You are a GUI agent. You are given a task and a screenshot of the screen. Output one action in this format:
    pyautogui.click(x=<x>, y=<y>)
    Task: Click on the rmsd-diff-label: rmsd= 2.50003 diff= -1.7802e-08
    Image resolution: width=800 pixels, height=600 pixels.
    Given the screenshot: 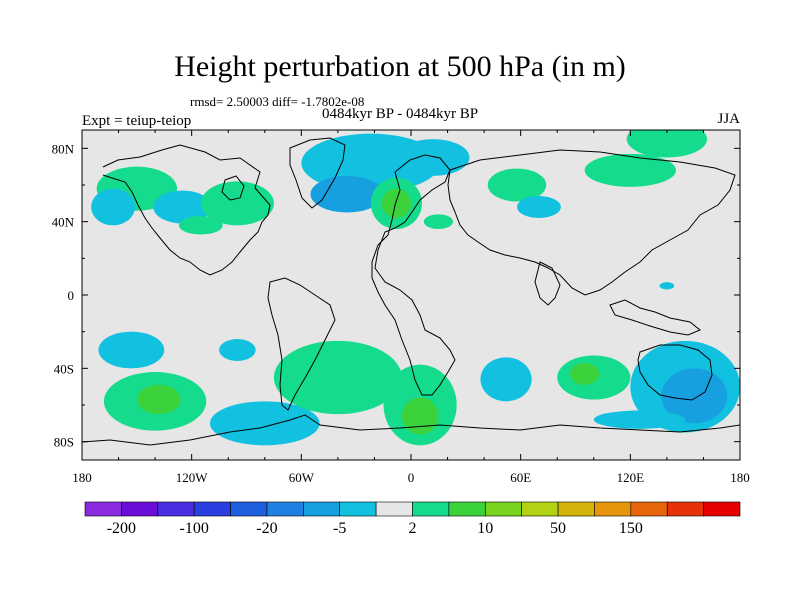 What is the action you would take?
    pyautogui.click(x=277, y=101)
    